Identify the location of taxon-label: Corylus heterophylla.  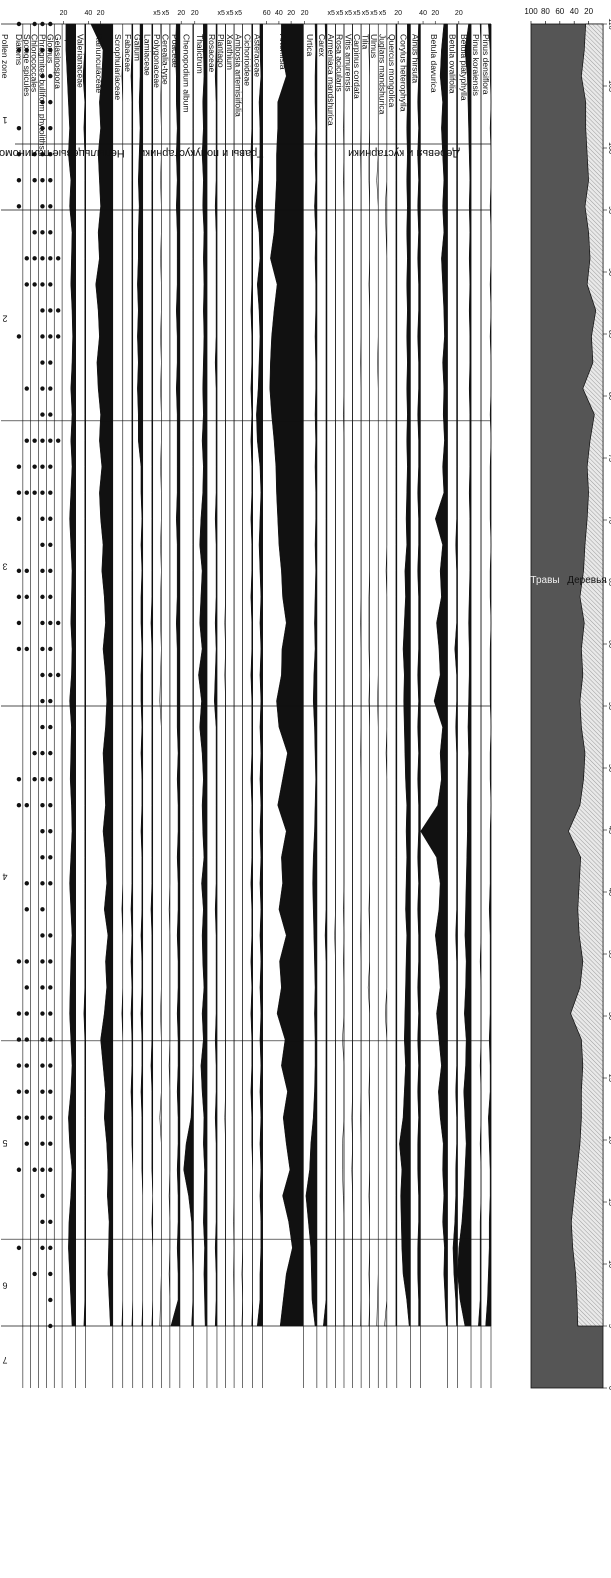
(404, 73).